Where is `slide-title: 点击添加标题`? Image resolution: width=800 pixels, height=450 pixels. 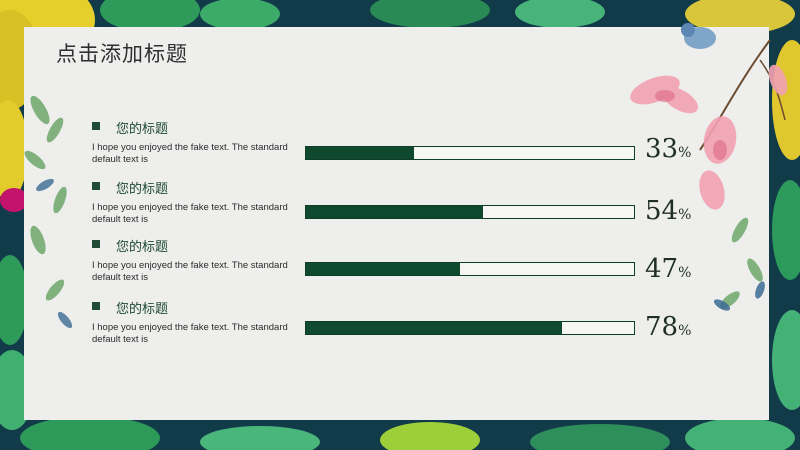
slide-title: 点击添加标题 is located at coordinates (122, 54).